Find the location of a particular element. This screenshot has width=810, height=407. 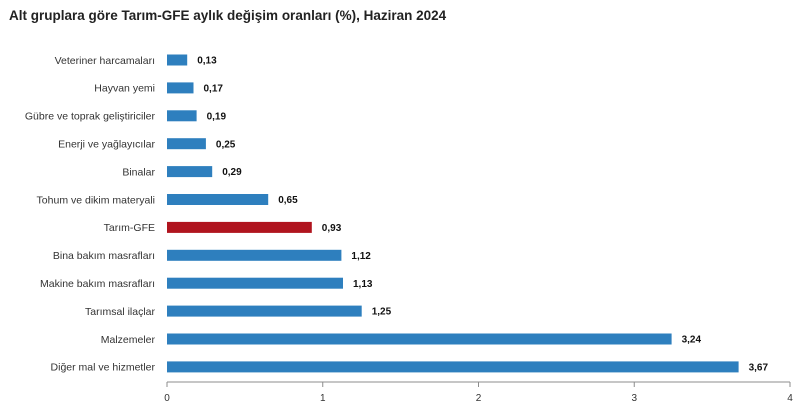

x-tick-label: 3 is located at coordinates (634, 398).